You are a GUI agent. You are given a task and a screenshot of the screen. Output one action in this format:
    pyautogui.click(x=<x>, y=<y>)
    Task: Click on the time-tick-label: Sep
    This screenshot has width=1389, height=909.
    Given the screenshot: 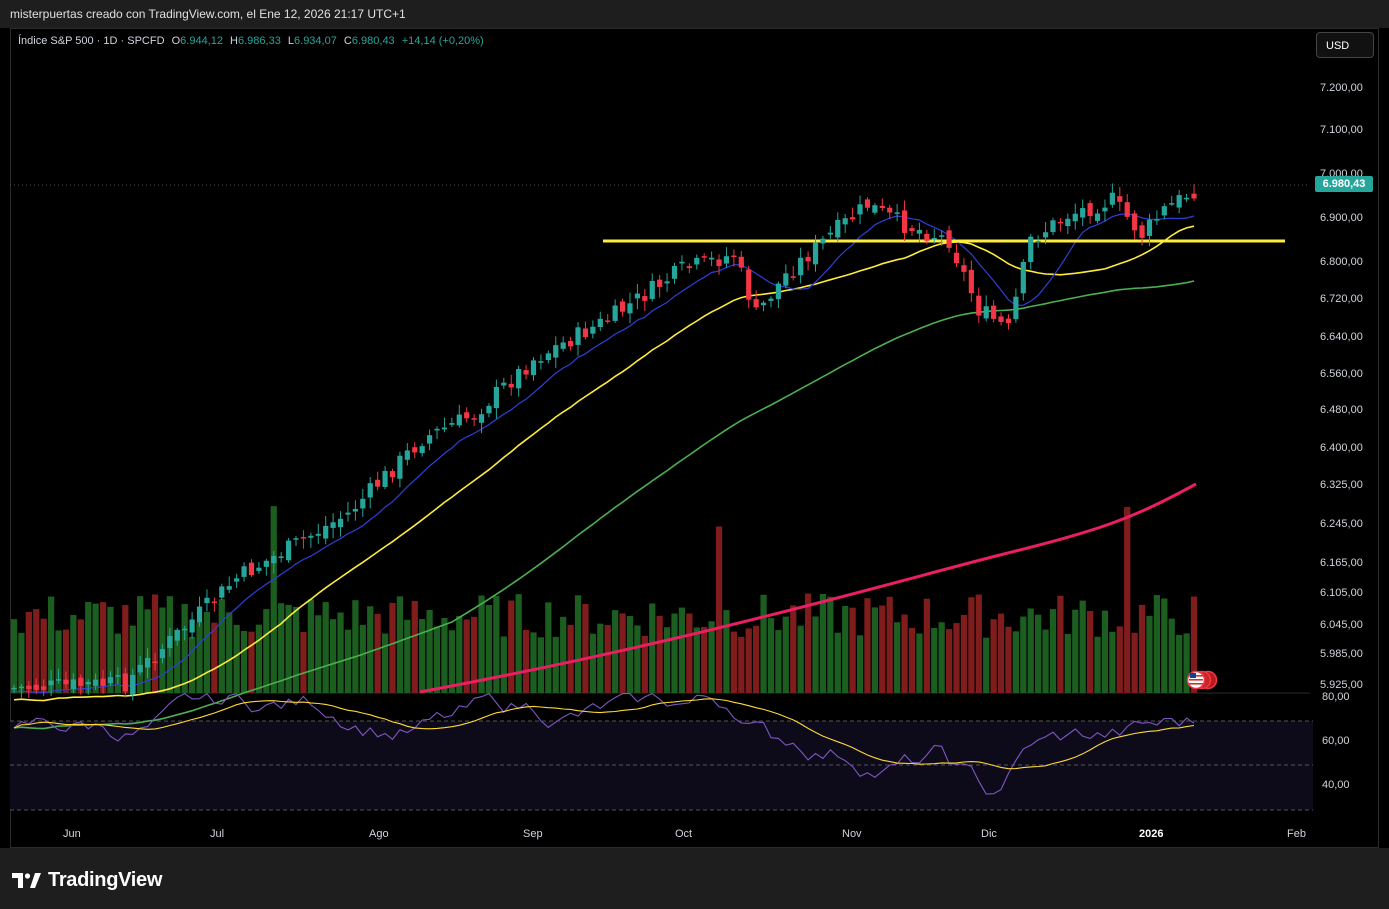 What is the action you would take?
    pyautogui.click(x=533, y=834)
    